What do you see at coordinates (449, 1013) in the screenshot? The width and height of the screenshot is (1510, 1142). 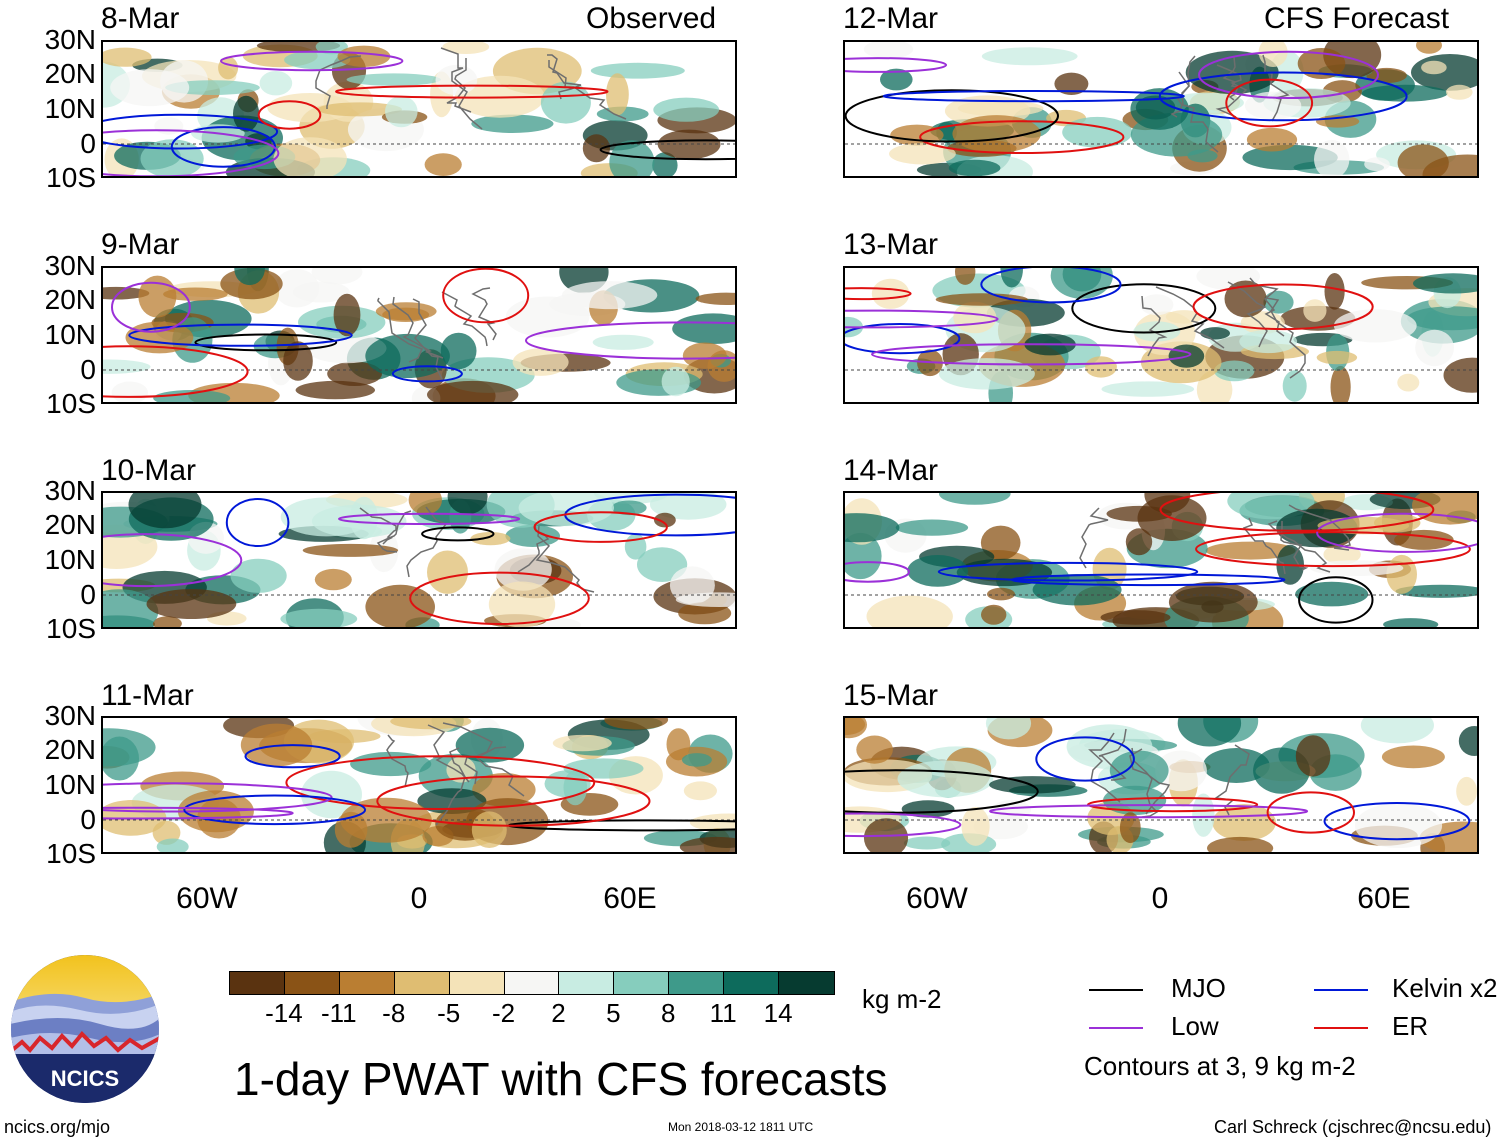 I see `colorbar-tick-label: -5` at bounding box center [449, 1013].